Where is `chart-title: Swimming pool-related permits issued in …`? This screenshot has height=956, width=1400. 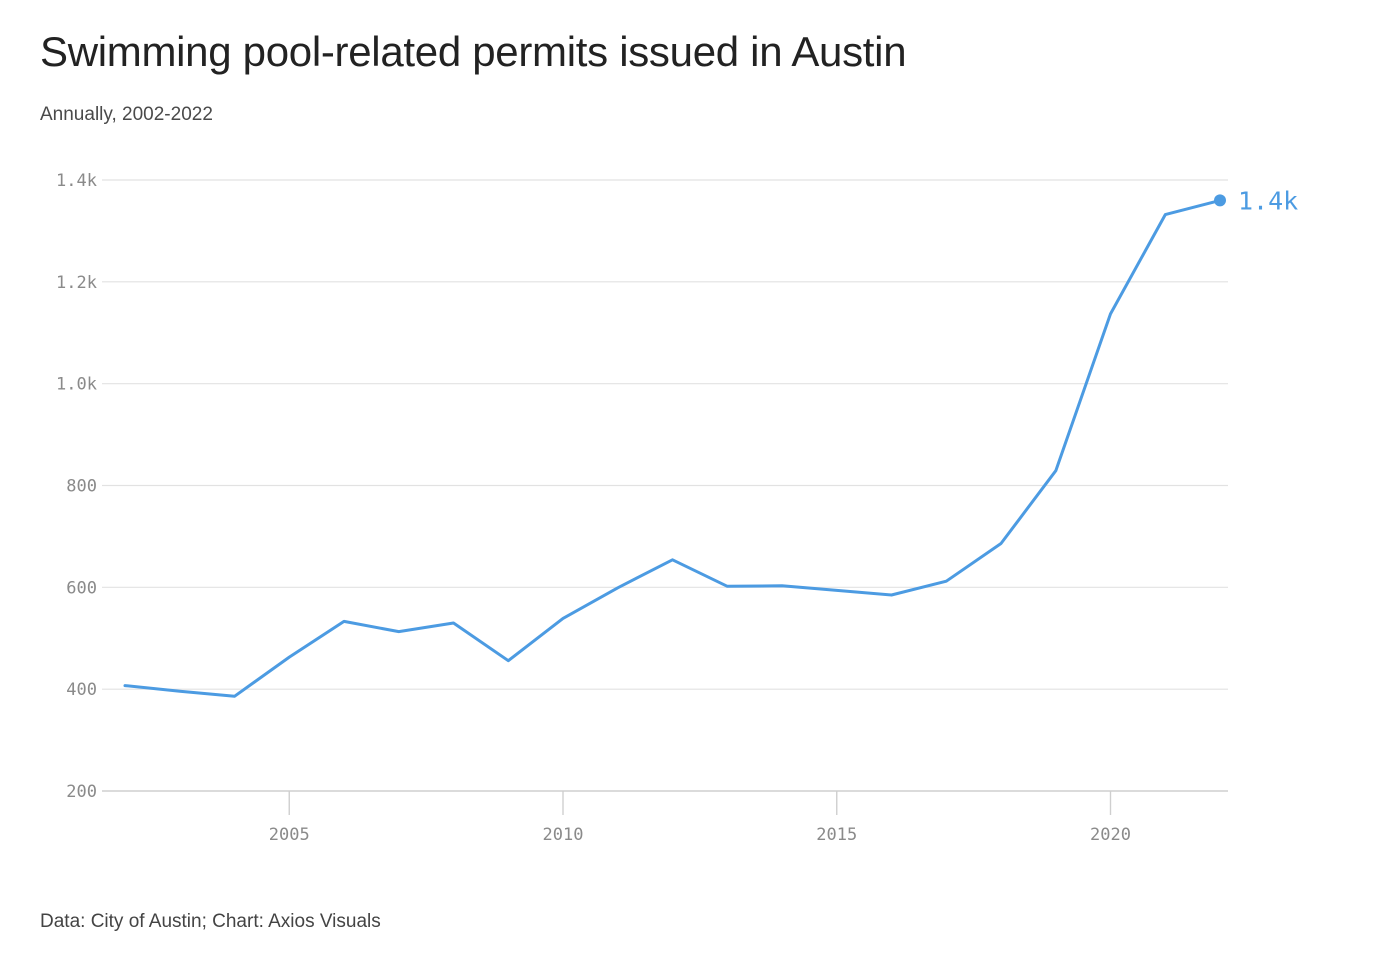
chart-title: Swimming pool-related permits issued in … is located at coordinates (473, 51).